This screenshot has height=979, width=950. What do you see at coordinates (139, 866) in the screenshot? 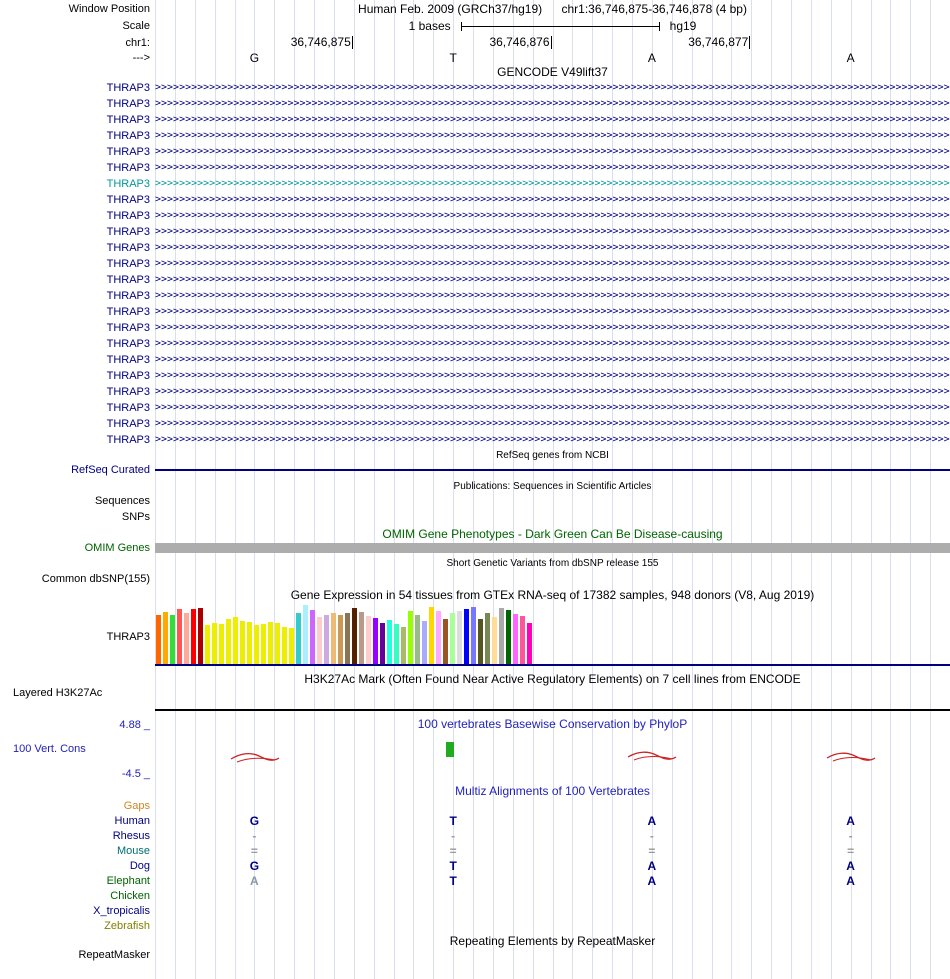
I see `multiz-species-label: Dog` at bounding box center [139, 866].